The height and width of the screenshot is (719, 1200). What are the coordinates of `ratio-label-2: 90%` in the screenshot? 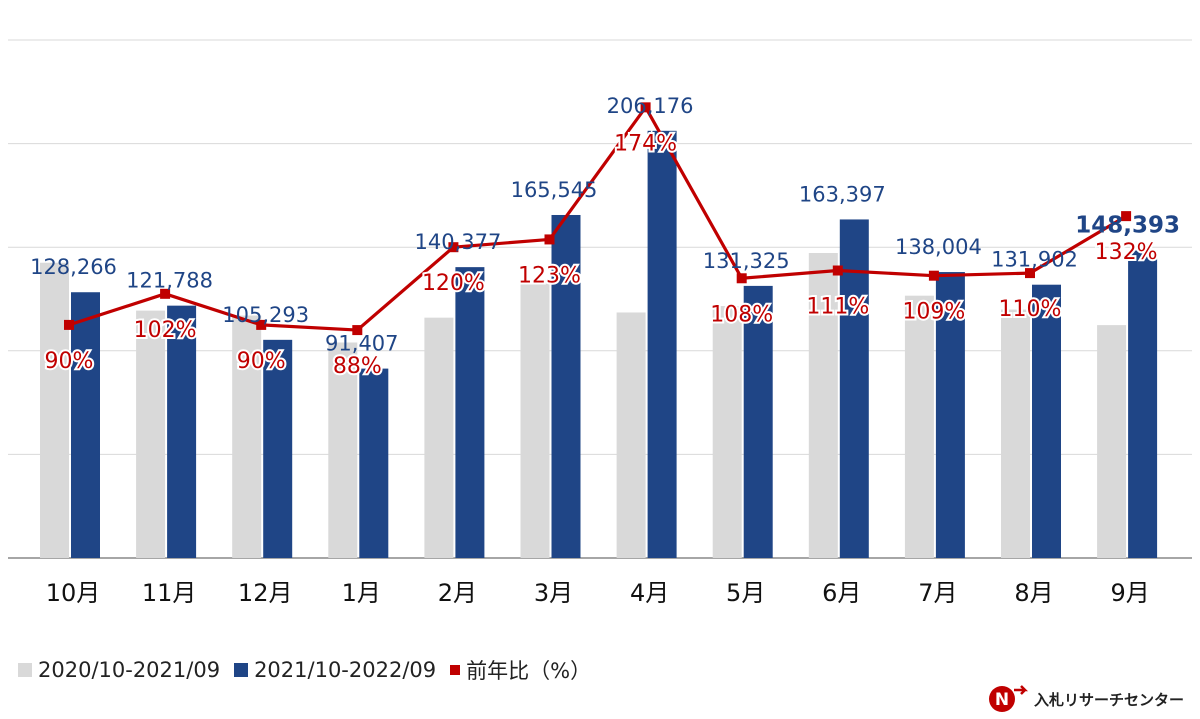 It's located at (261, 361).